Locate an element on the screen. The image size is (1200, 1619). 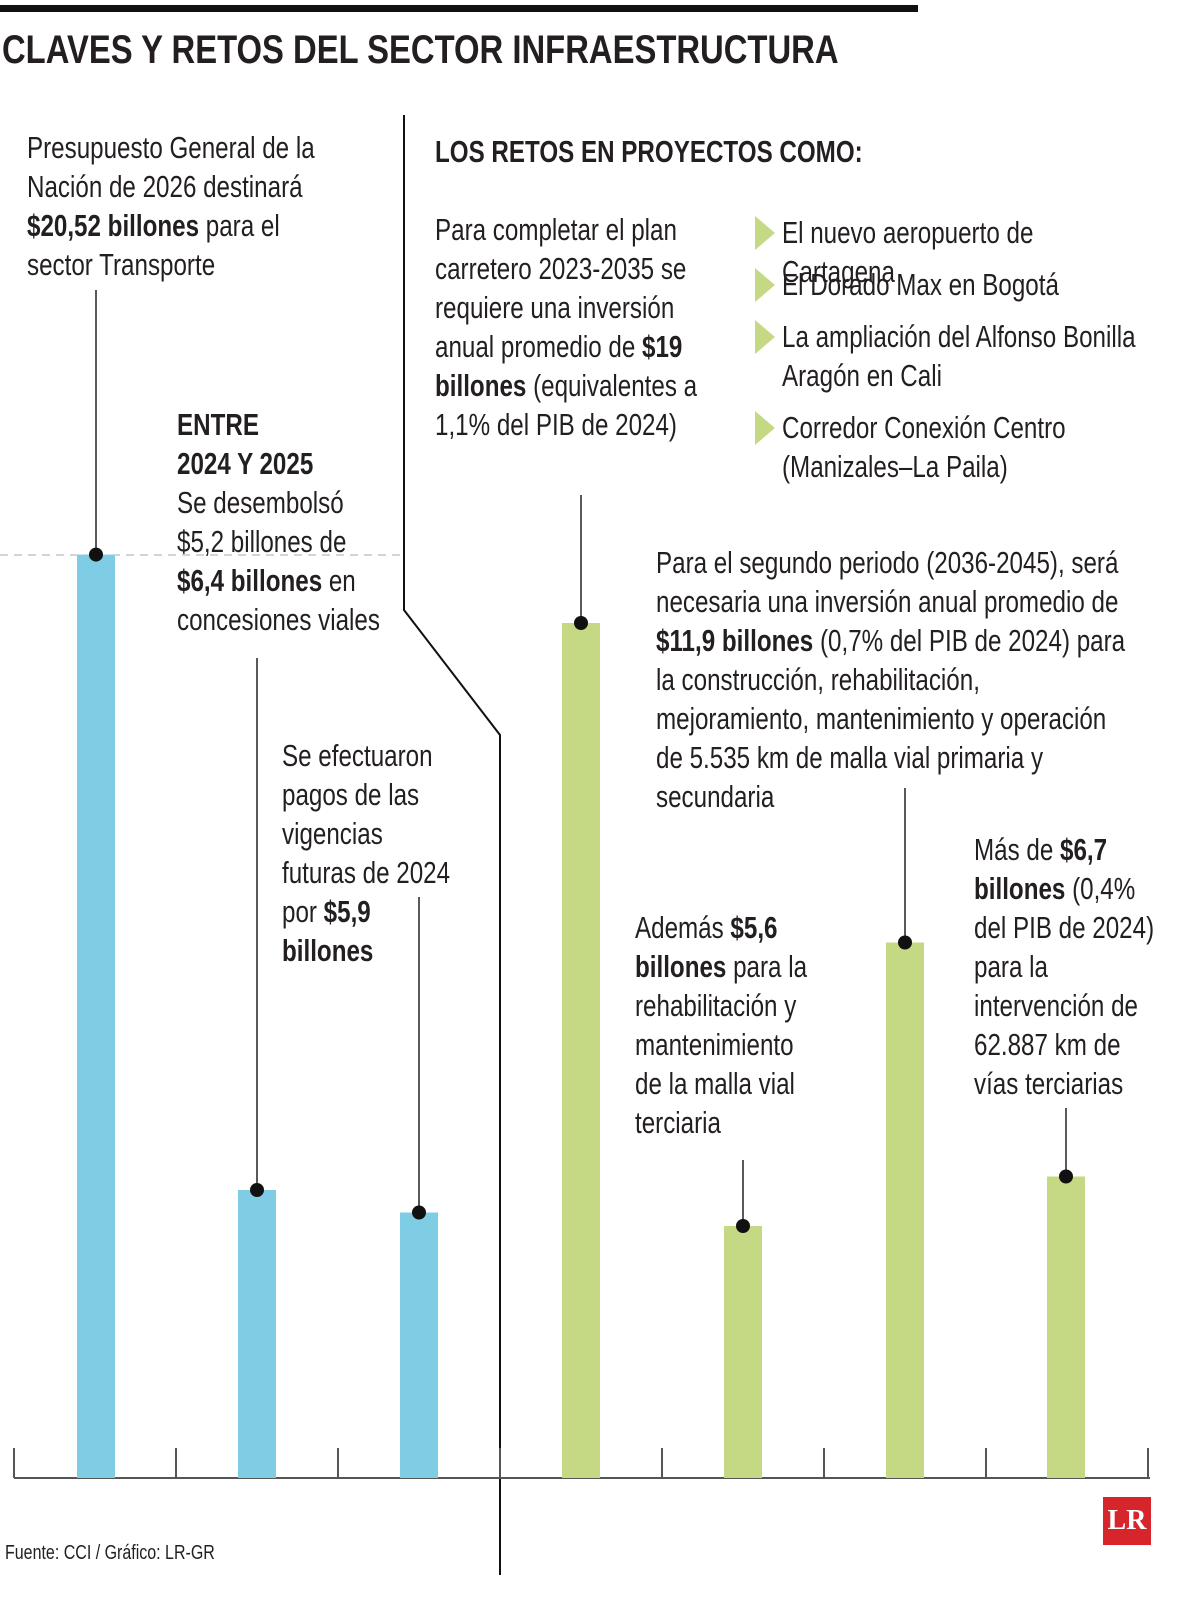
highlight: $19 billones is located at coordinates (559, 366).